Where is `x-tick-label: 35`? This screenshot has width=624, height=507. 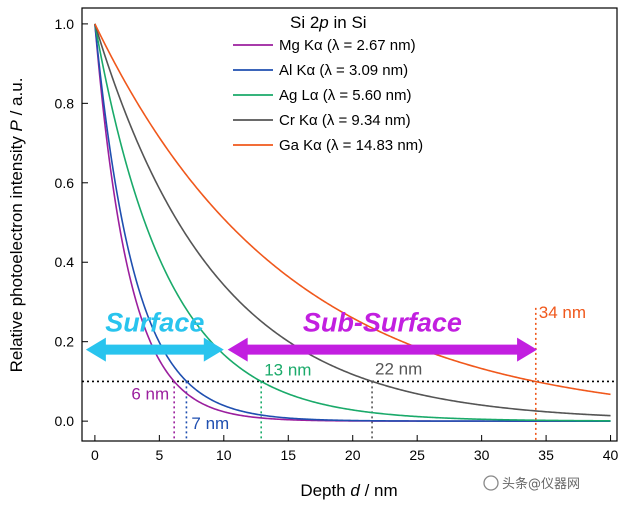
x-tick-label: 35 is located at coordinates (546, 455).